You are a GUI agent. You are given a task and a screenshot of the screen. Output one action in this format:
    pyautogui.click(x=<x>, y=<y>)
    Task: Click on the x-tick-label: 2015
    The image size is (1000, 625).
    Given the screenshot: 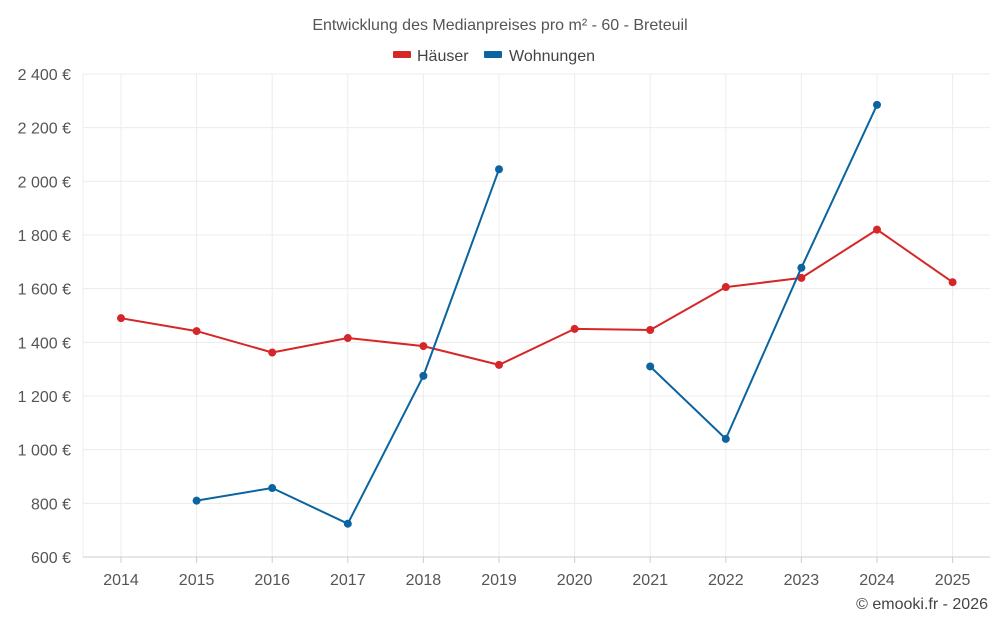 What is the action you would take?
    pyautogui.click(x=197, y=580)
    